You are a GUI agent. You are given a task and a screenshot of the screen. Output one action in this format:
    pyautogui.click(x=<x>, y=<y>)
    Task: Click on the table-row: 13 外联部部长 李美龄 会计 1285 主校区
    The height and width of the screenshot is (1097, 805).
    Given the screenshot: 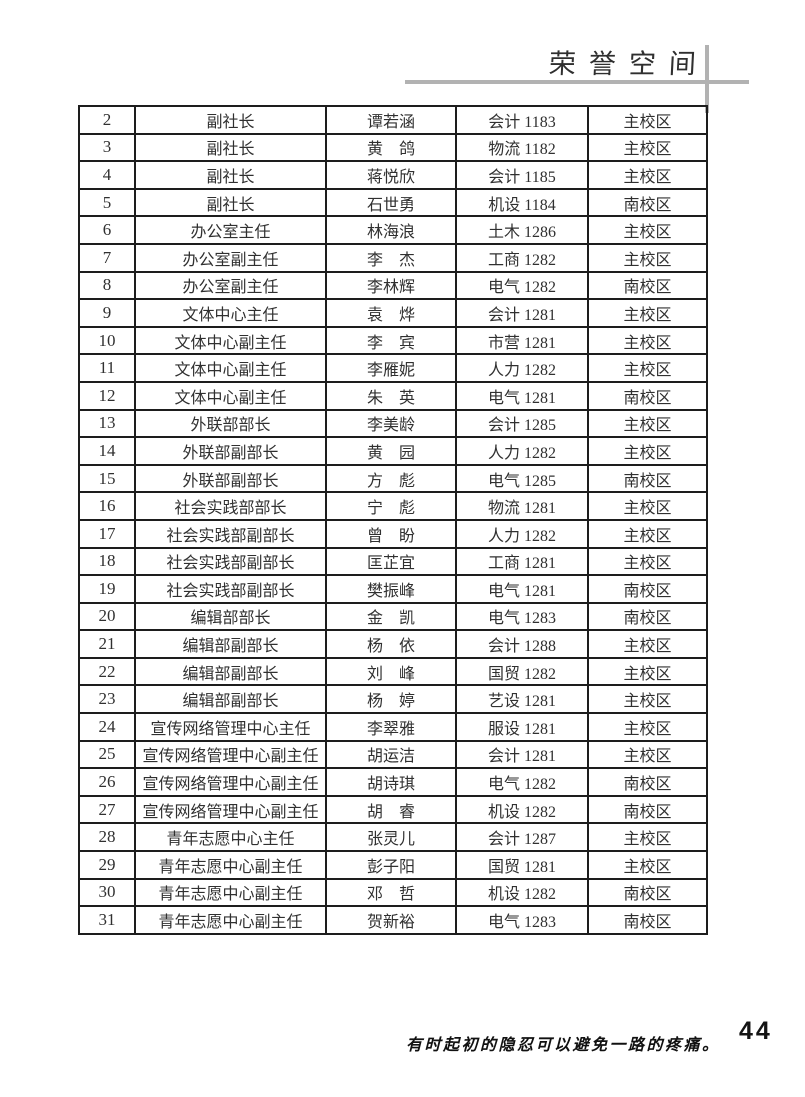 What is the action you would take?
    pyautogui.click(x=393, y=423)
    